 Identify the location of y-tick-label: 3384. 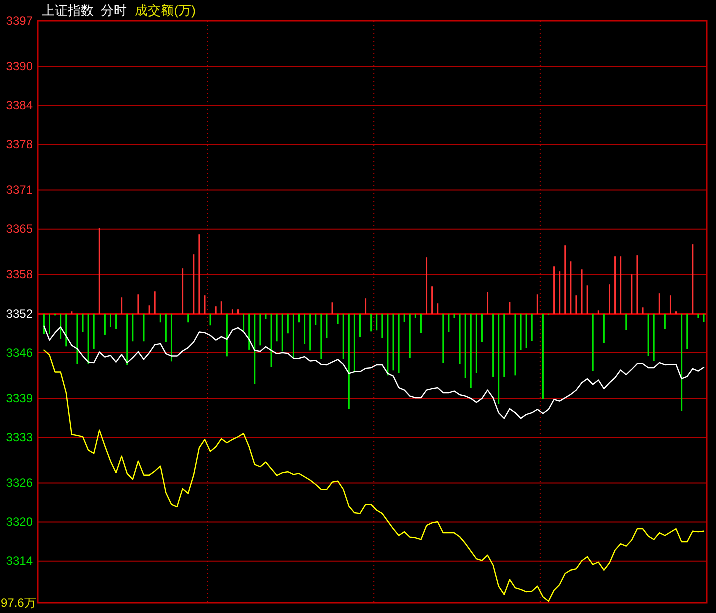
(20, 105).